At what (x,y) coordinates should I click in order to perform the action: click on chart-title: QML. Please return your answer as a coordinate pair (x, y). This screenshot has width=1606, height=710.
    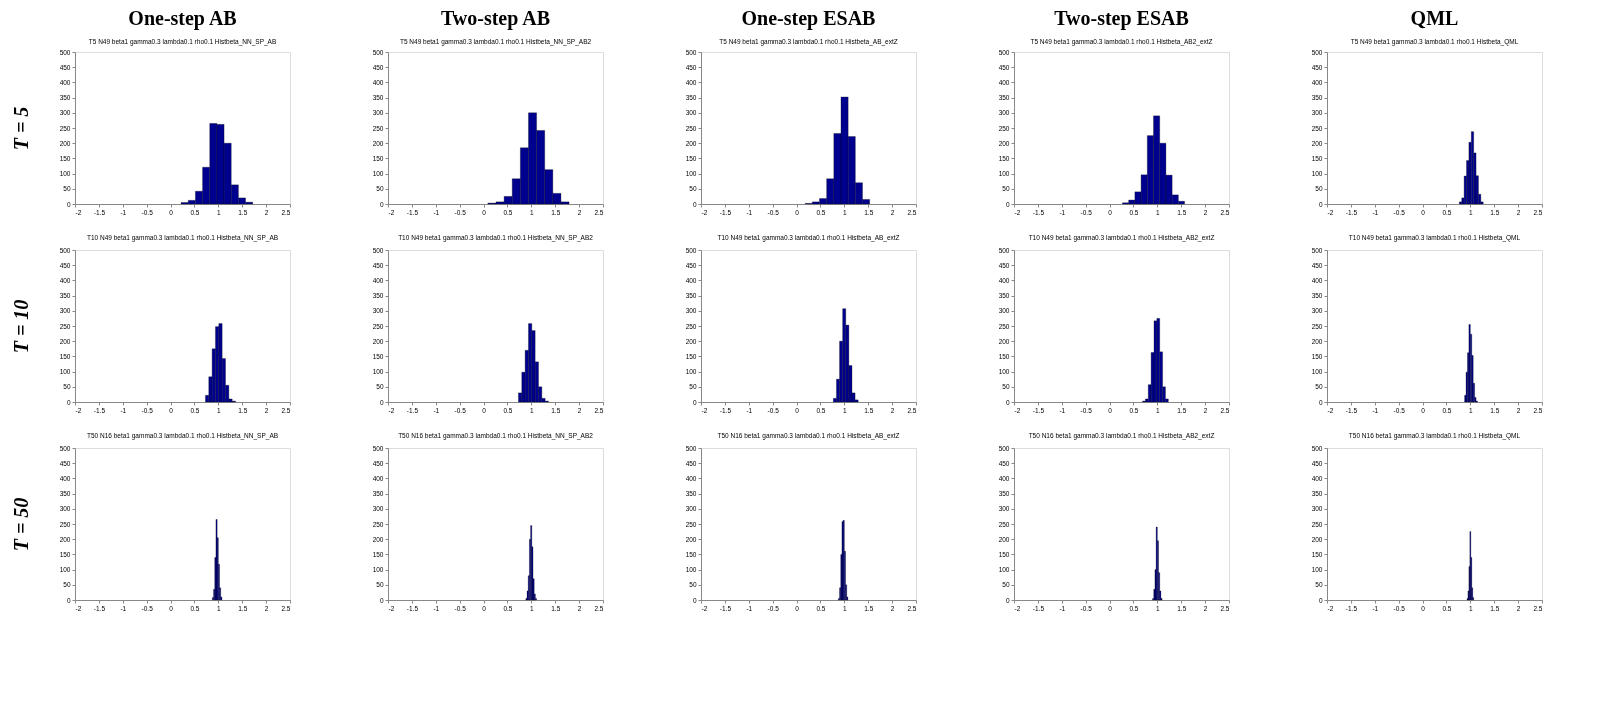
    Looking at the image, I should click on (1434, 17).